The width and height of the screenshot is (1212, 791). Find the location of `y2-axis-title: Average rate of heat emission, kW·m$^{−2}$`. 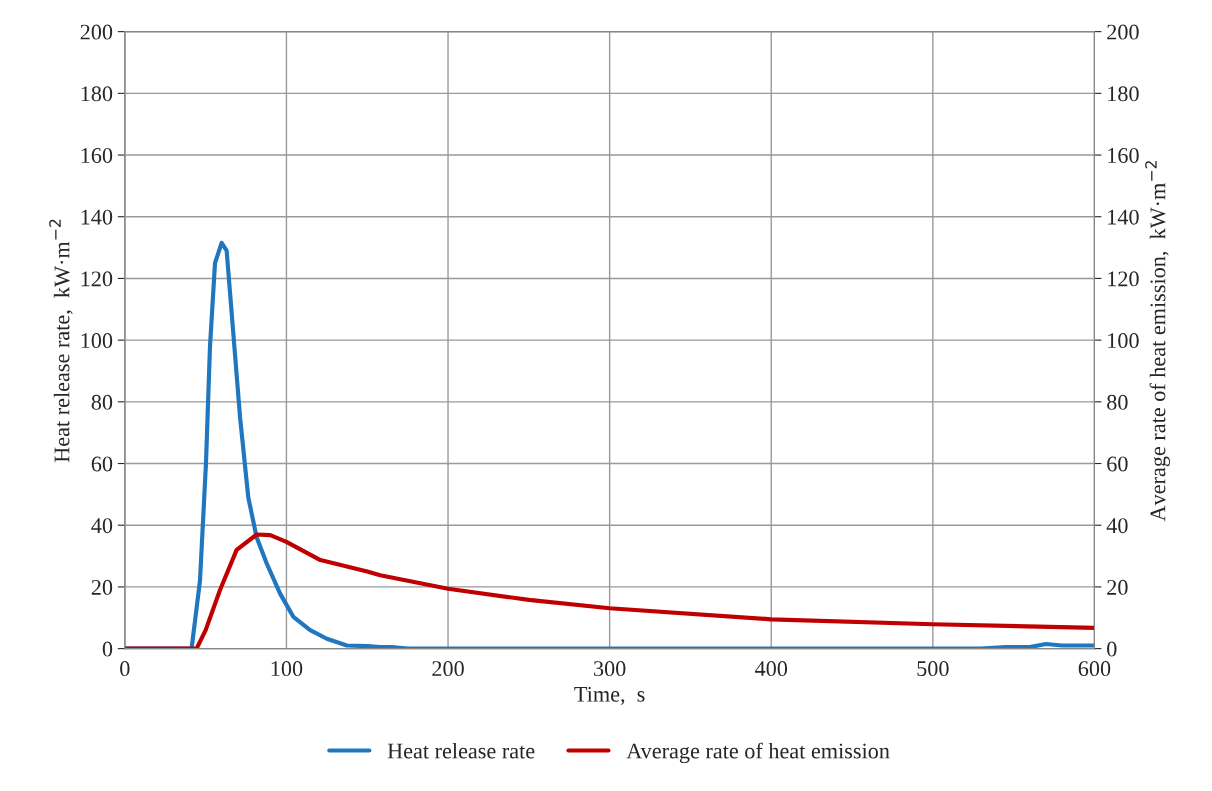

y2-axis-title: Average rate of heat emission, kW·m$^{−2}$ is located at coordinates (1157, 341).